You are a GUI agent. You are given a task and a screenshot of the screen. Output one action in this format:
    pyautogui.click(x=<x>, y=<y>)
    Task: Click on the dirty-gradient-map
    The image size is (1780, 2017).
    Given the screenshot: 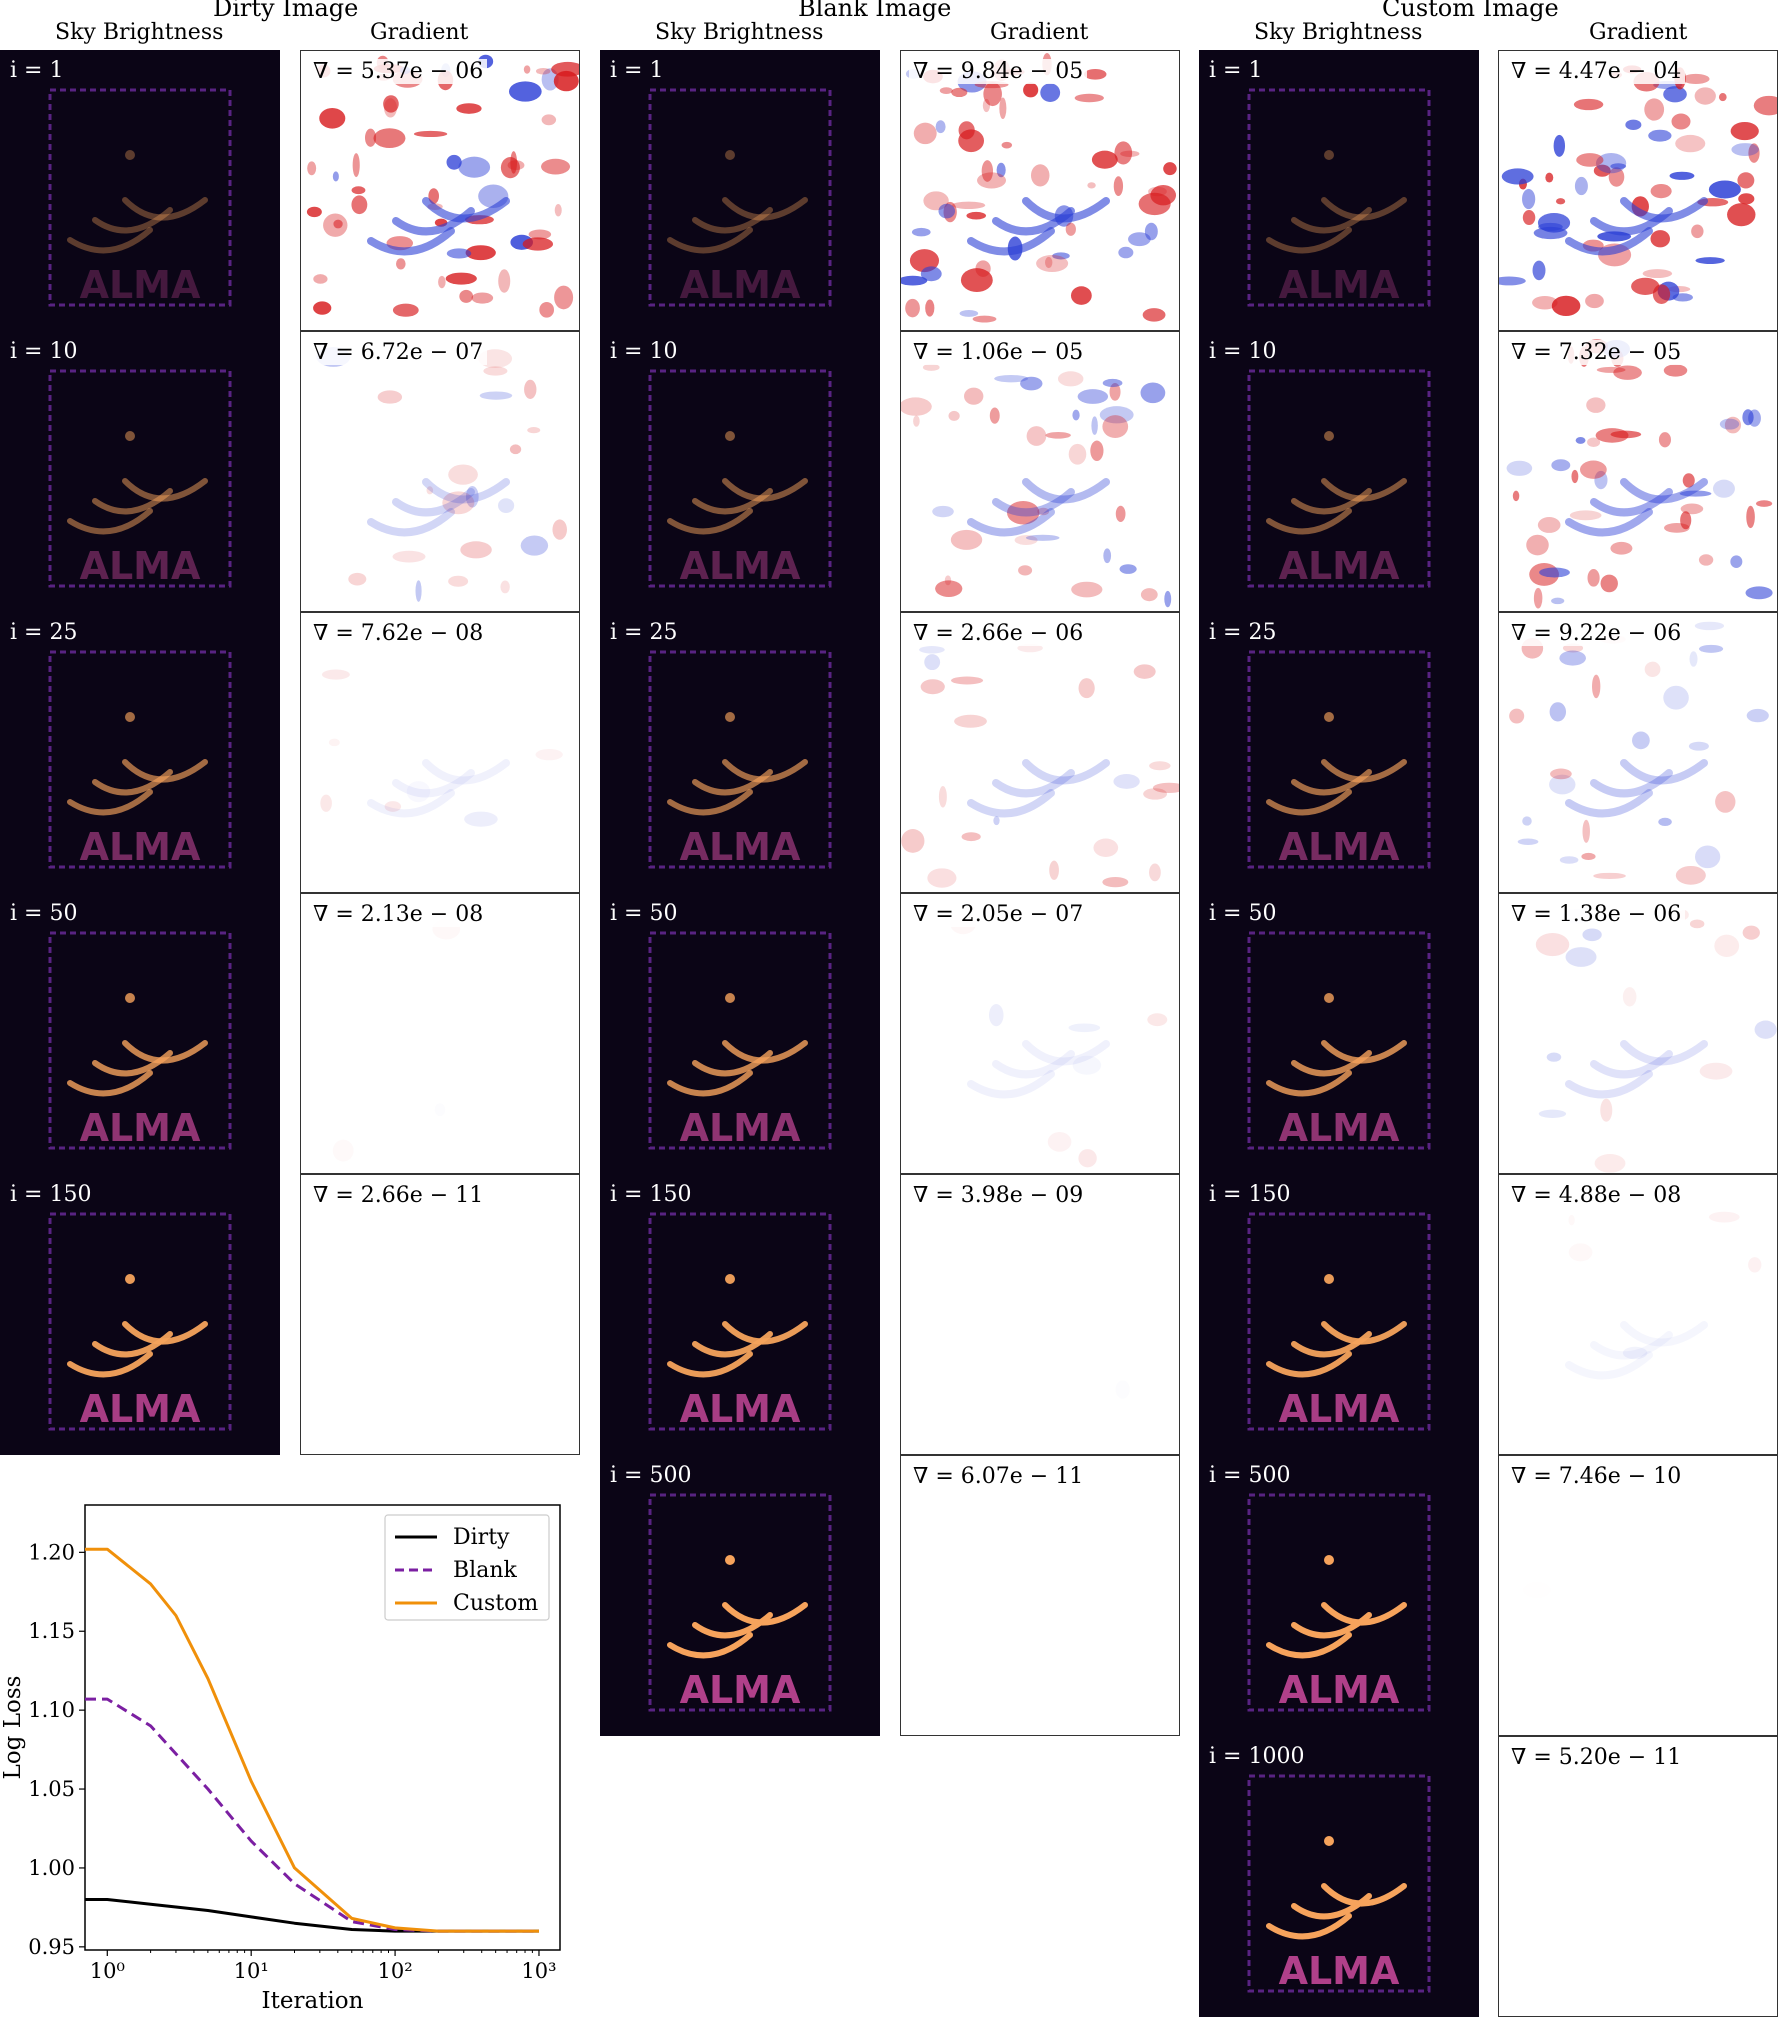 What is the action you would take?
    pyautogui.click(x=441, y=748)
    